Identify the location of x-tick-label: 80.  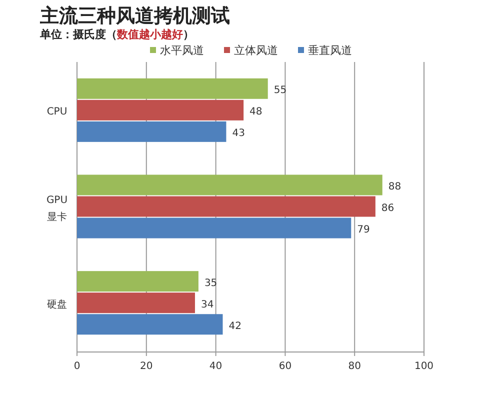
(354, 366).